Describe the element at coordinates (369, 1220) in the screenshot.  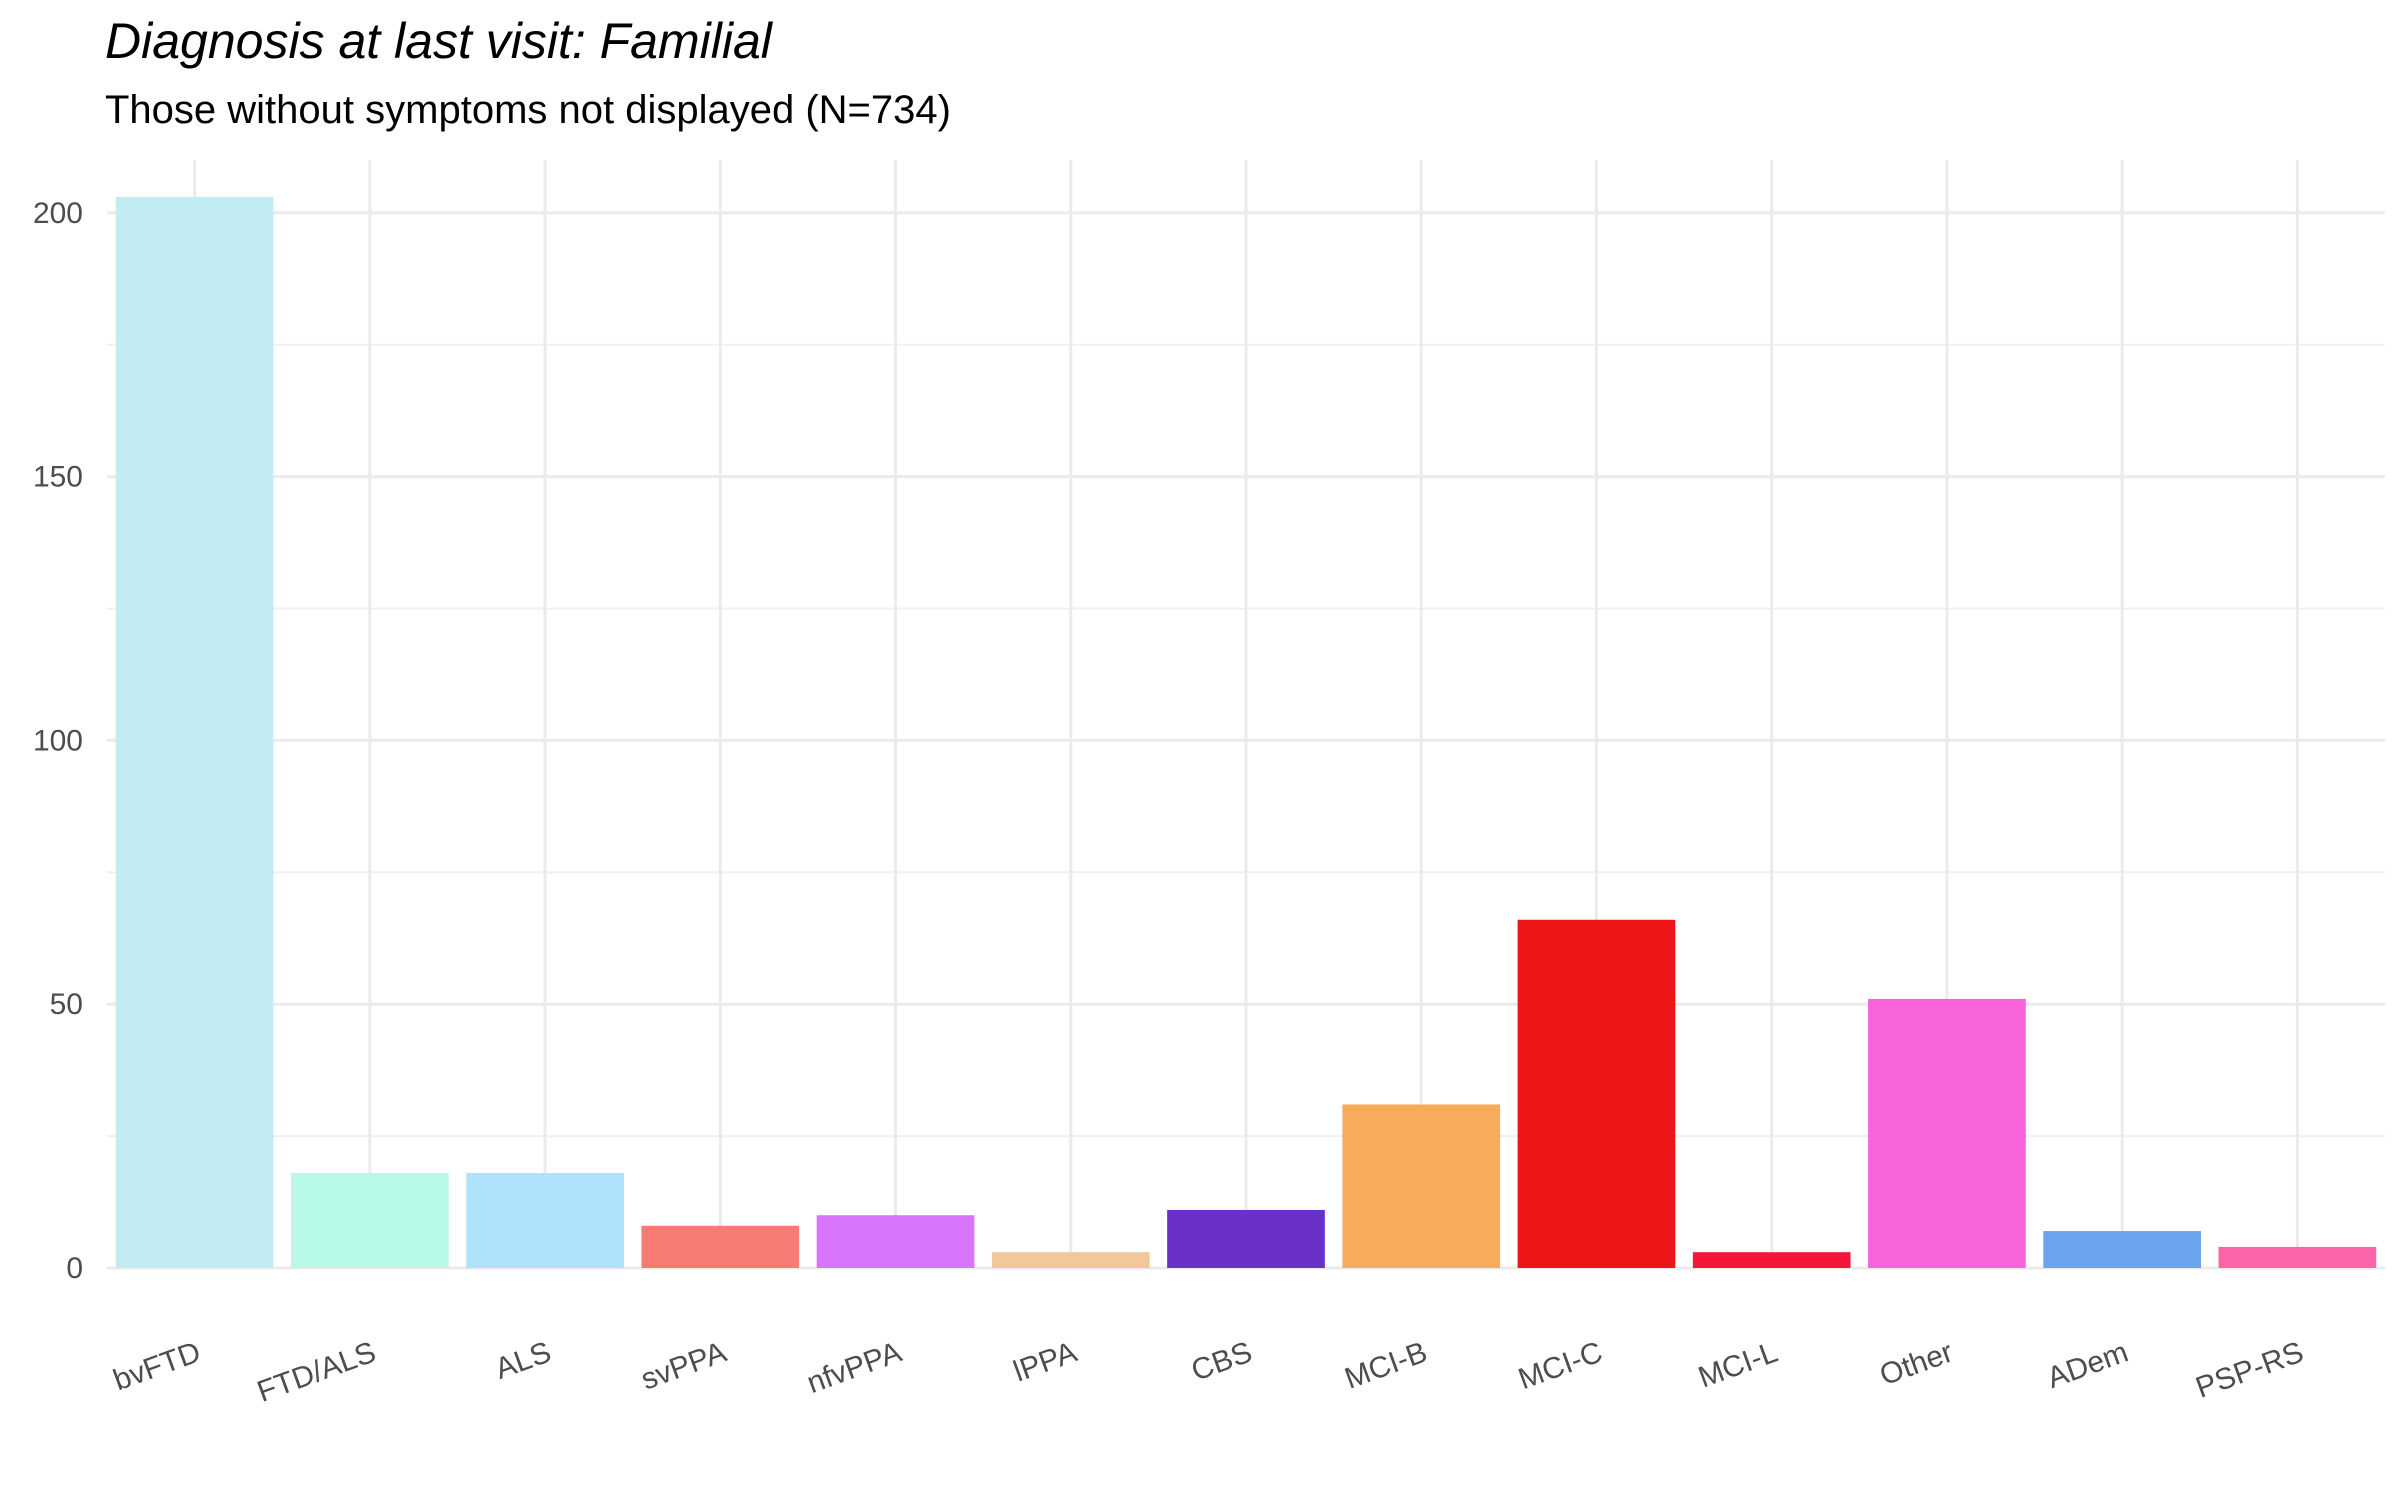
I see `bar-ftd-als` at that location.